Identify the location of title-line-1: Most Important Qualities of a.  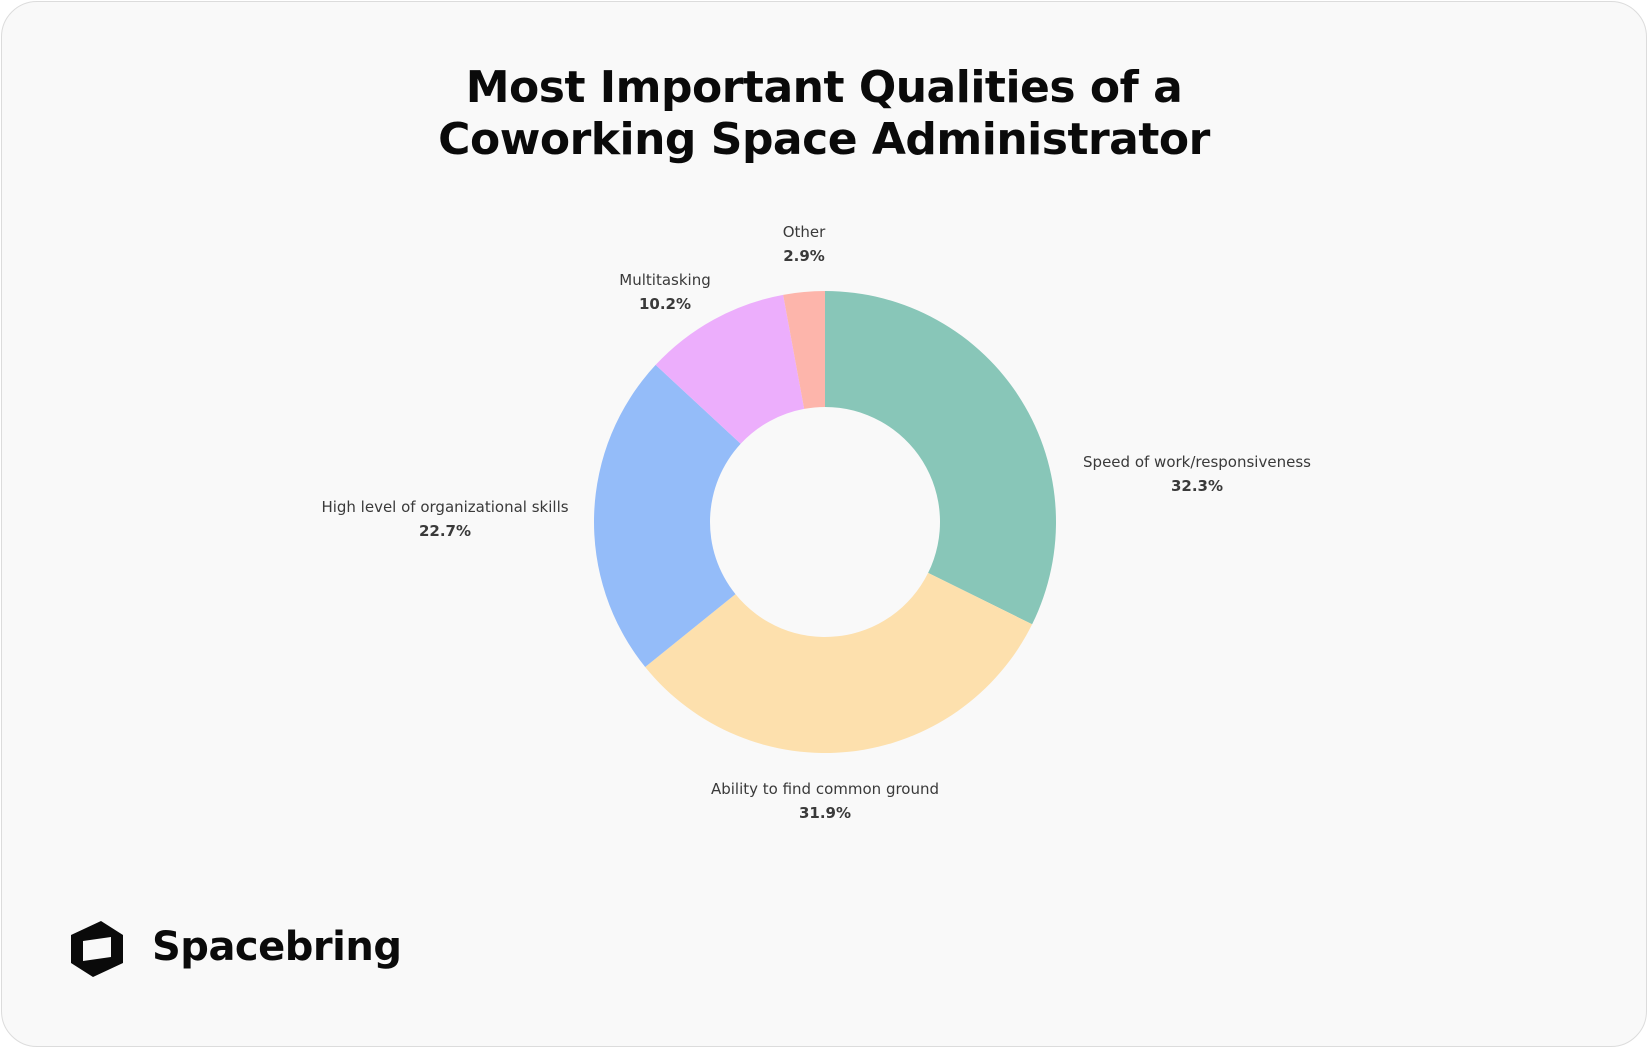
(824, 87).